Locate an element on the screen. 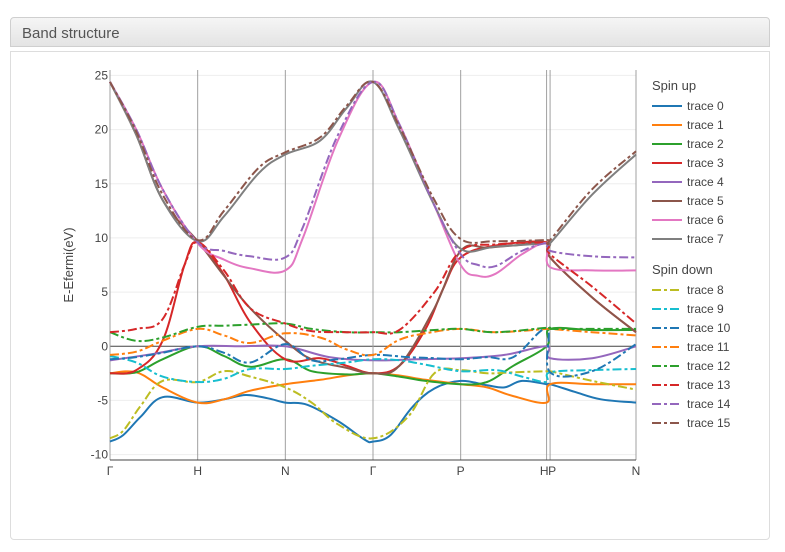  legend-item: trace 10 is located at coordinates (691, 328).